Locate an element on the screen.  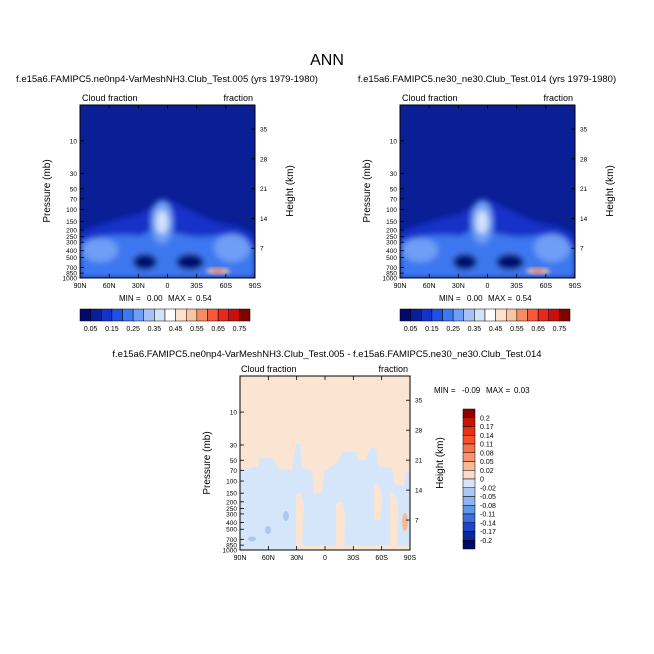
panel-2-contours is located at coordinates (487, 239).